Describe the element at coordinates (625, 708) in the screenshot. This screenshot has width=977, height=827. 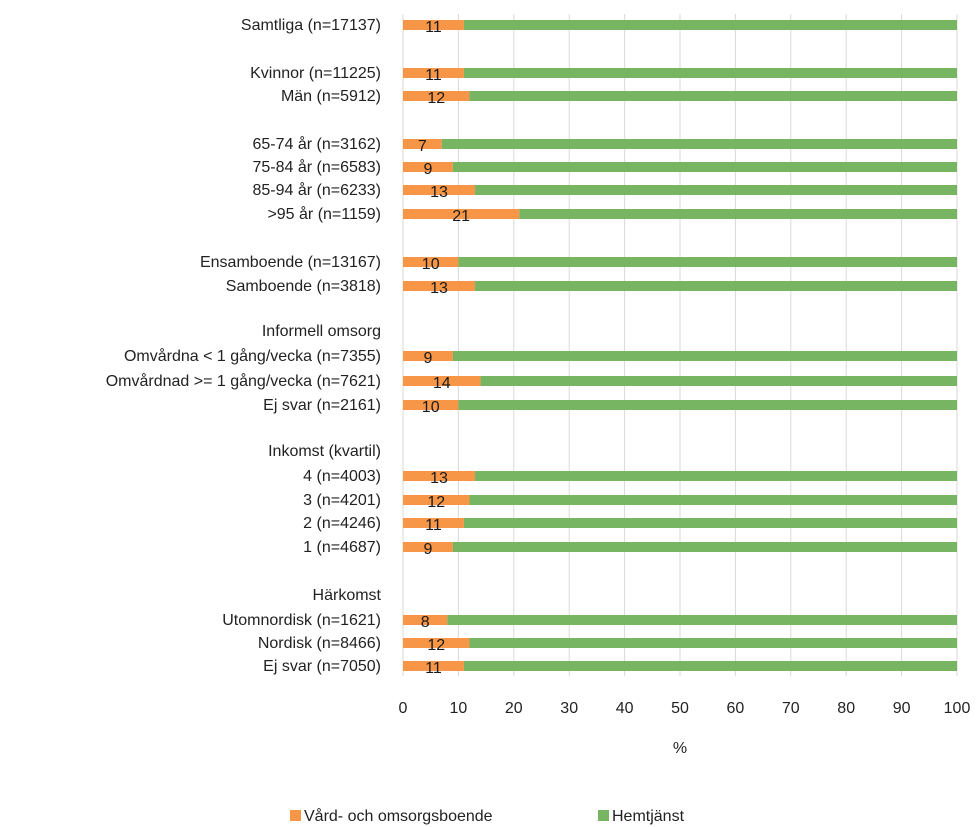
I see `x-tick-label: 40` at that location.